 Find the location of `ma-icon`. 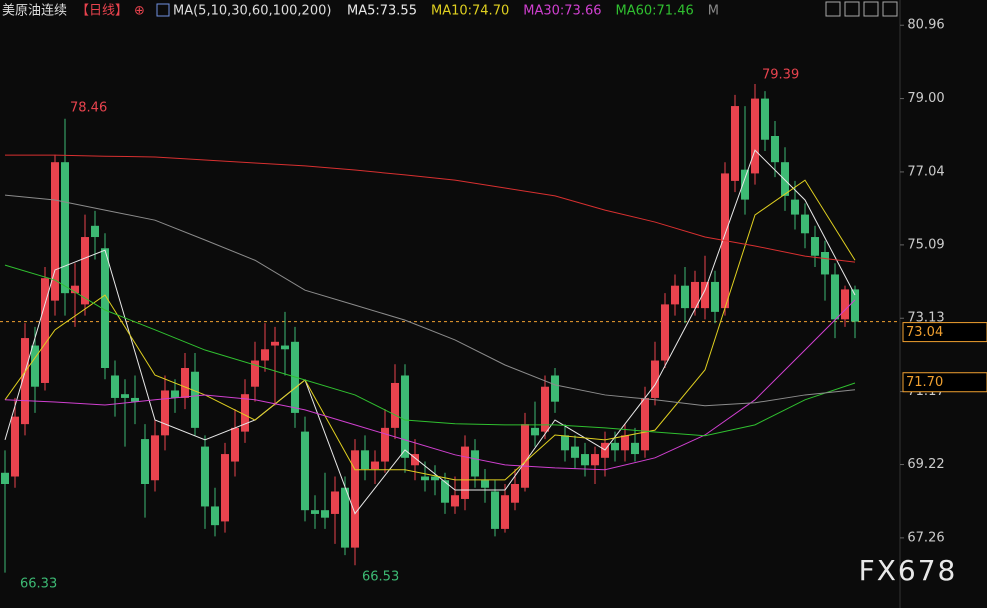

ma-icon is located at coordinates (163, 10).